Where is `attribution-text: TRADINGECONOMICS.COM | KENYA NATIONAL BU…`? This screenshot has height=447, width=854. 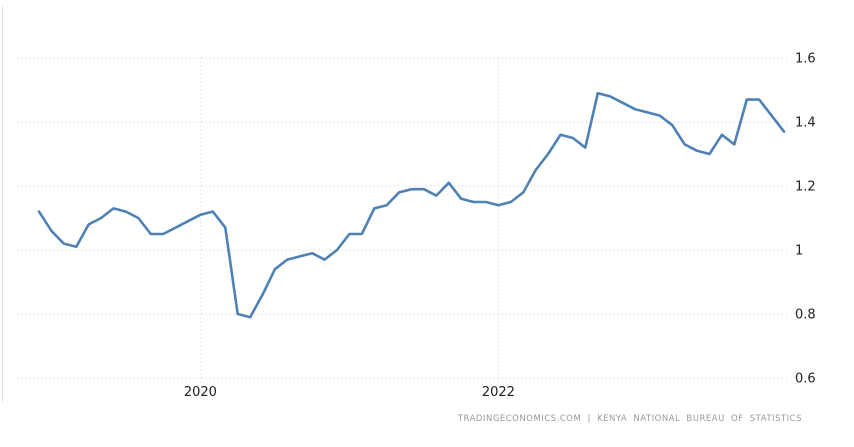
attribution-text: TRADINGECONOMICS.COM | KENYA NATIONAL BU… is located at coordinates (629, 419).